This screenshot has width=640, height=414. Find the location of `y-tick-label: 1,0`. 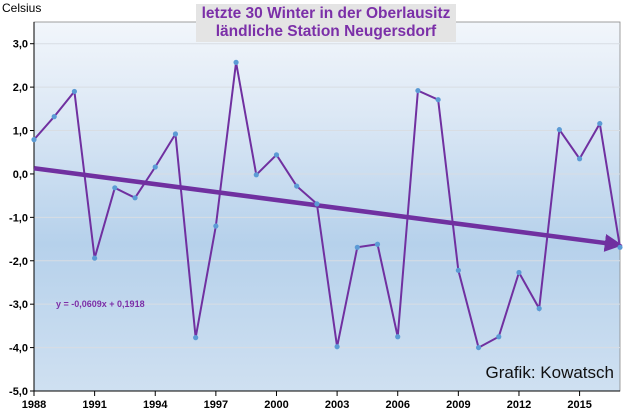

y-tick-label: 1,0 is located at coordinates (20, 132).